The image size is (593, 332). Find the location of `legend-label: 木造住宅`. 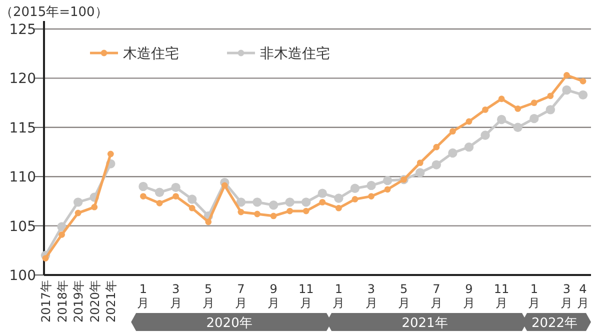

legend-label: 木造住宅 is located at coordinates (151, 54).